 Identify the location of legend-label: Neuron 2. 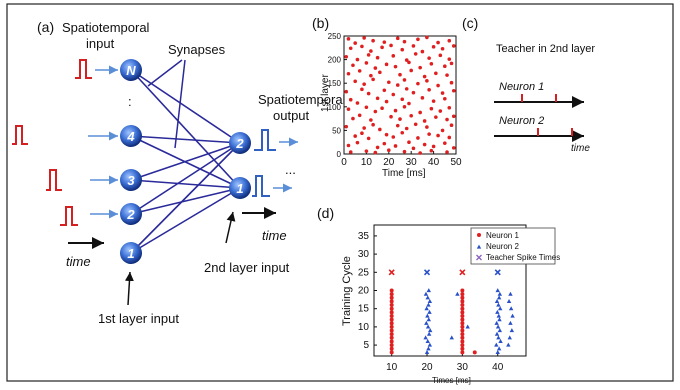
(502, 246).